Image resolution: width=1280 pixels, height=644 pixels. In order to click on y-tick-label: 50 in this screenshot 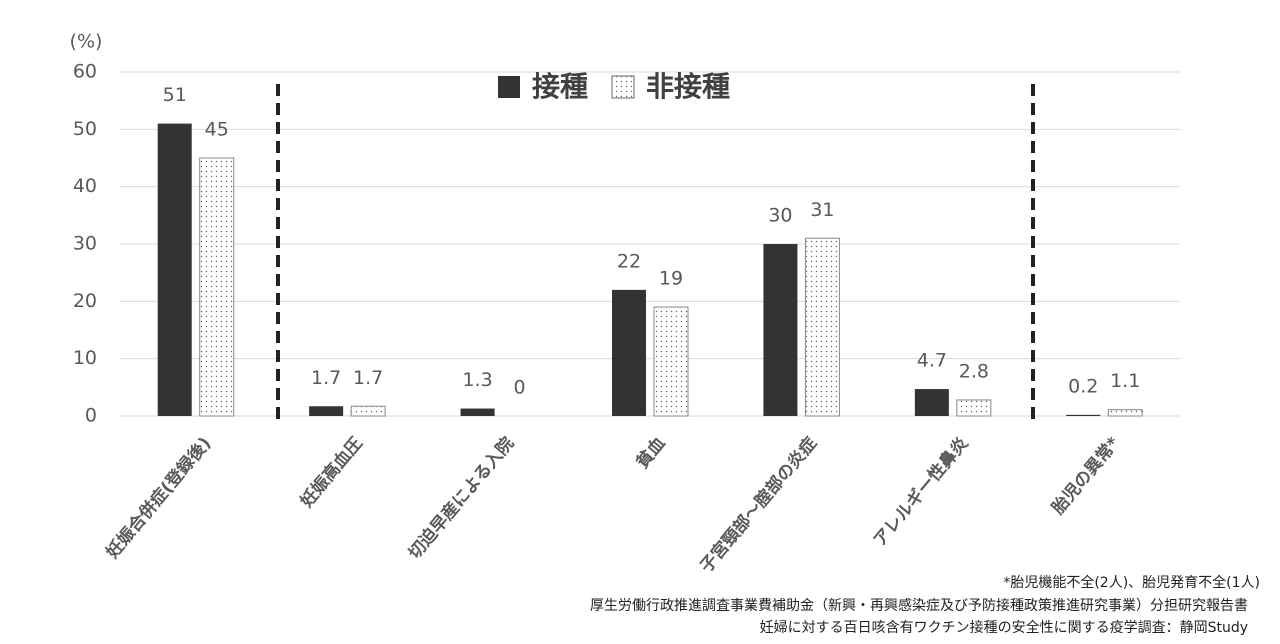, I will do `click(85, 129)`.